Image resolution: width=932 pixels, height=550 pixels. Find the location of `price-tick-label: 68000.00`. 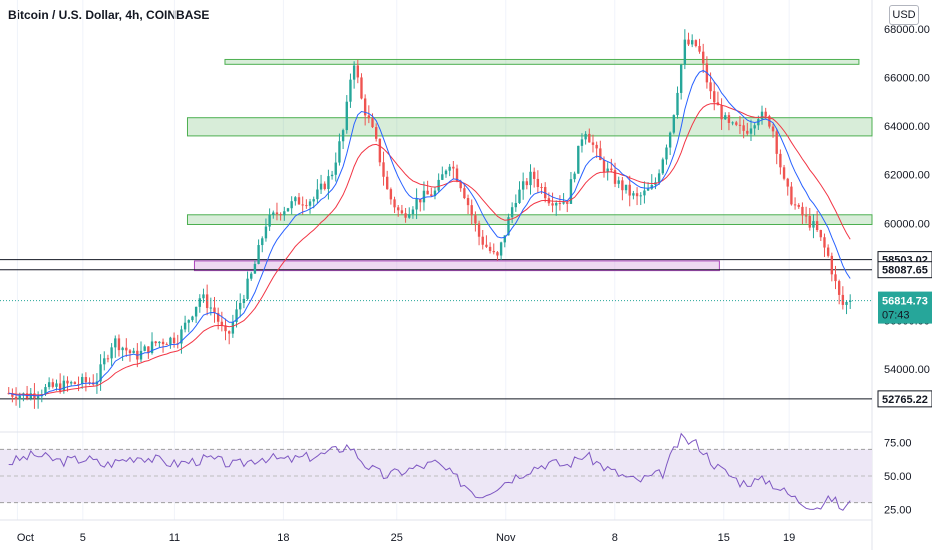

price-tick-label: 68000.00 is located at coordinates (907, 30).